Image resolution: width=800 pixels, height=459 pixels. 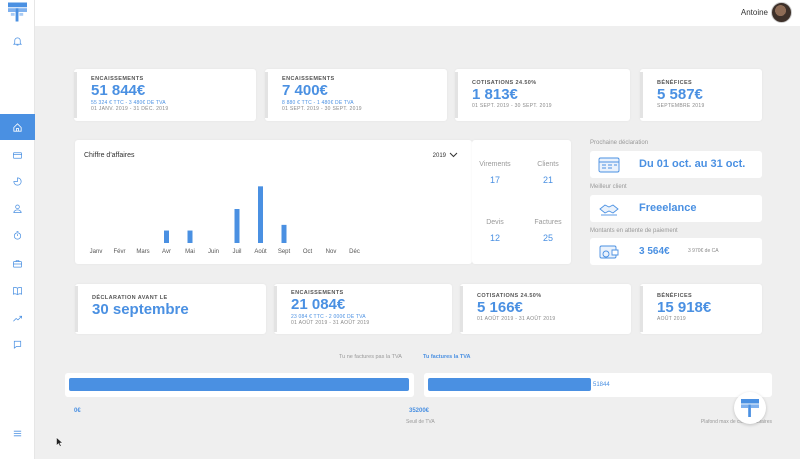 What do you see at coordinates (190, 236) in the screenshot?
I see `chart-bar-mai` at bounding box center [190, 236].